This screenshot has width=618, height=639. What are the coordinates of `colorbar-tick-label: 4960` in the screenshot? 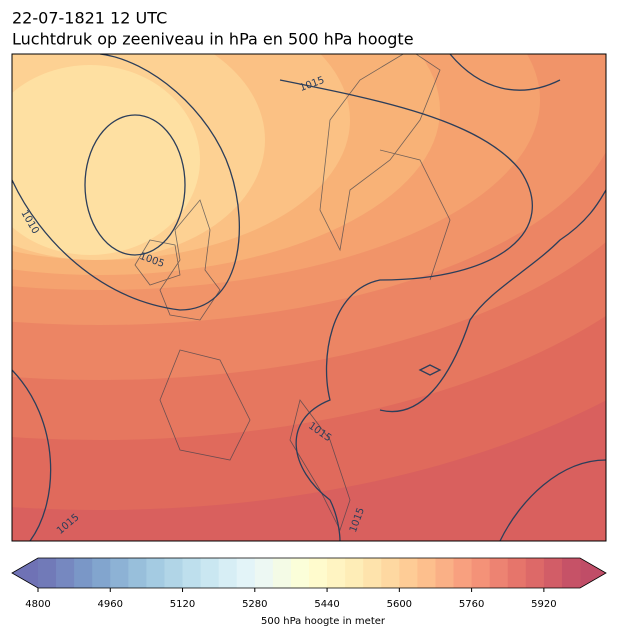 It's located at (110, 604).